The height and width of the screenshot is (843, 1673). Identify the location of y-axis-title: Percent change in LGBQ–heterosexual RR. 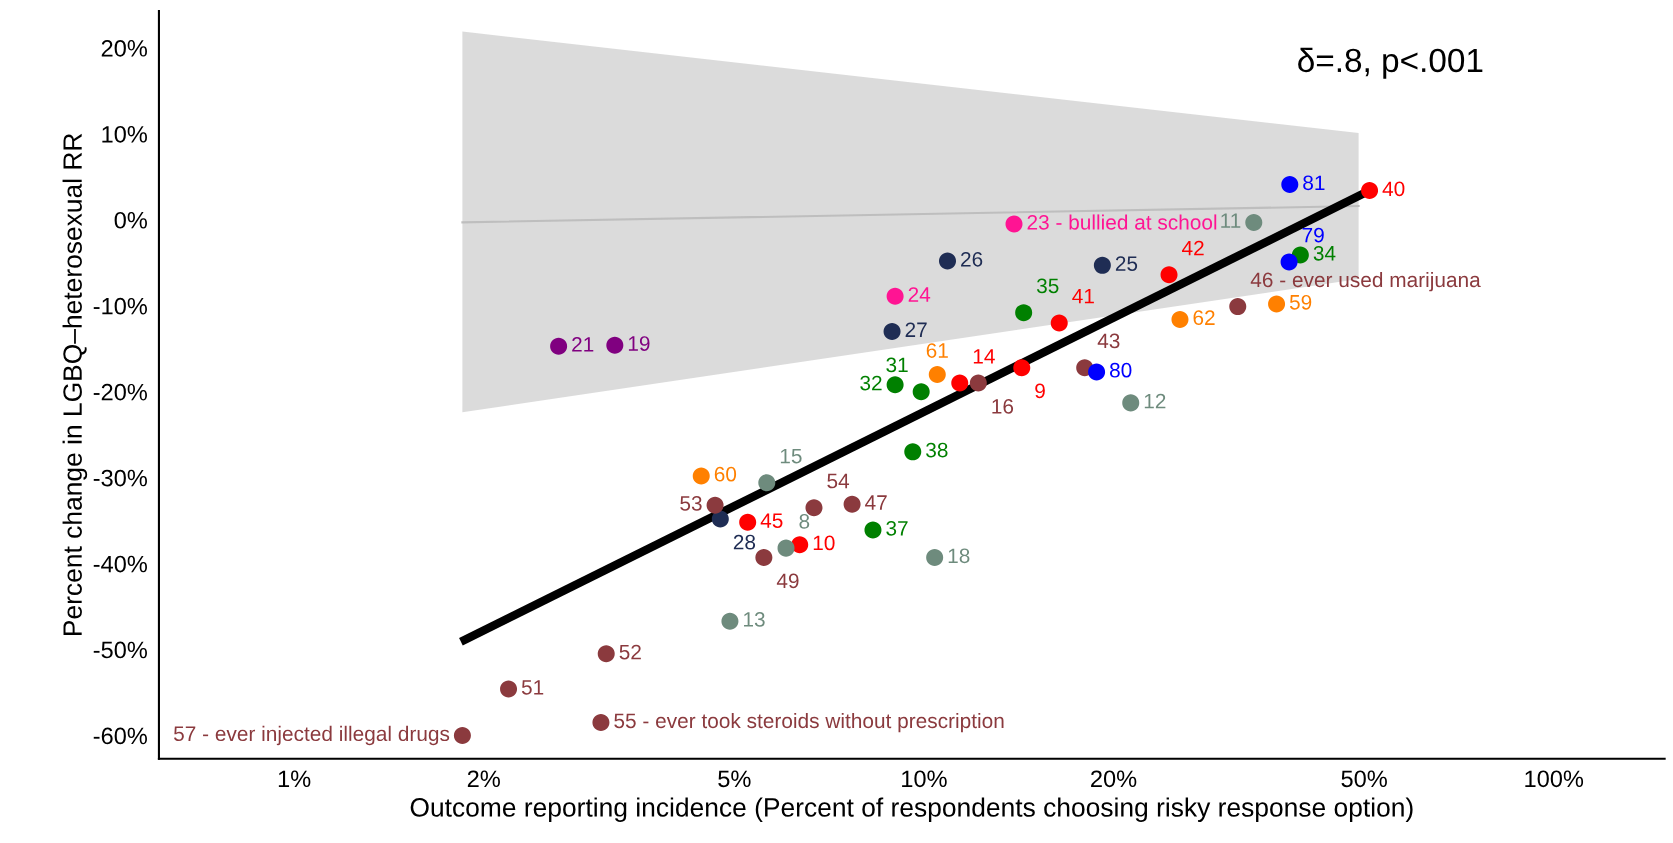
(75, 384).